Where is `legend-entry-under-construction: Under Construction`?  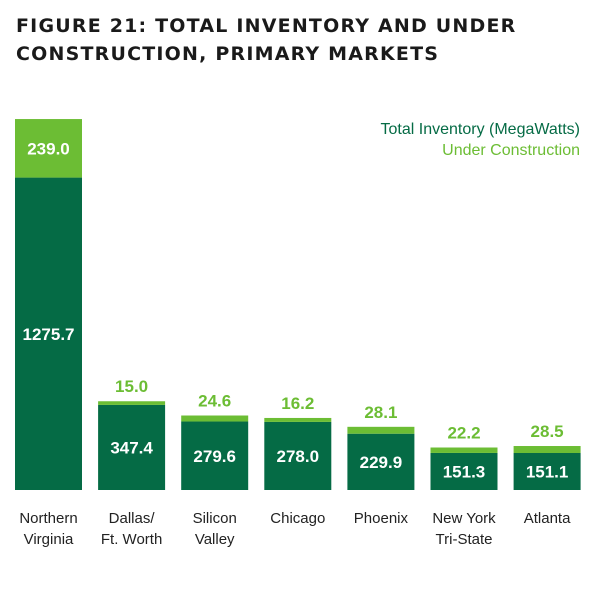 legend-entry-under-construction: Under Construction is located at coordinates (511, 150).